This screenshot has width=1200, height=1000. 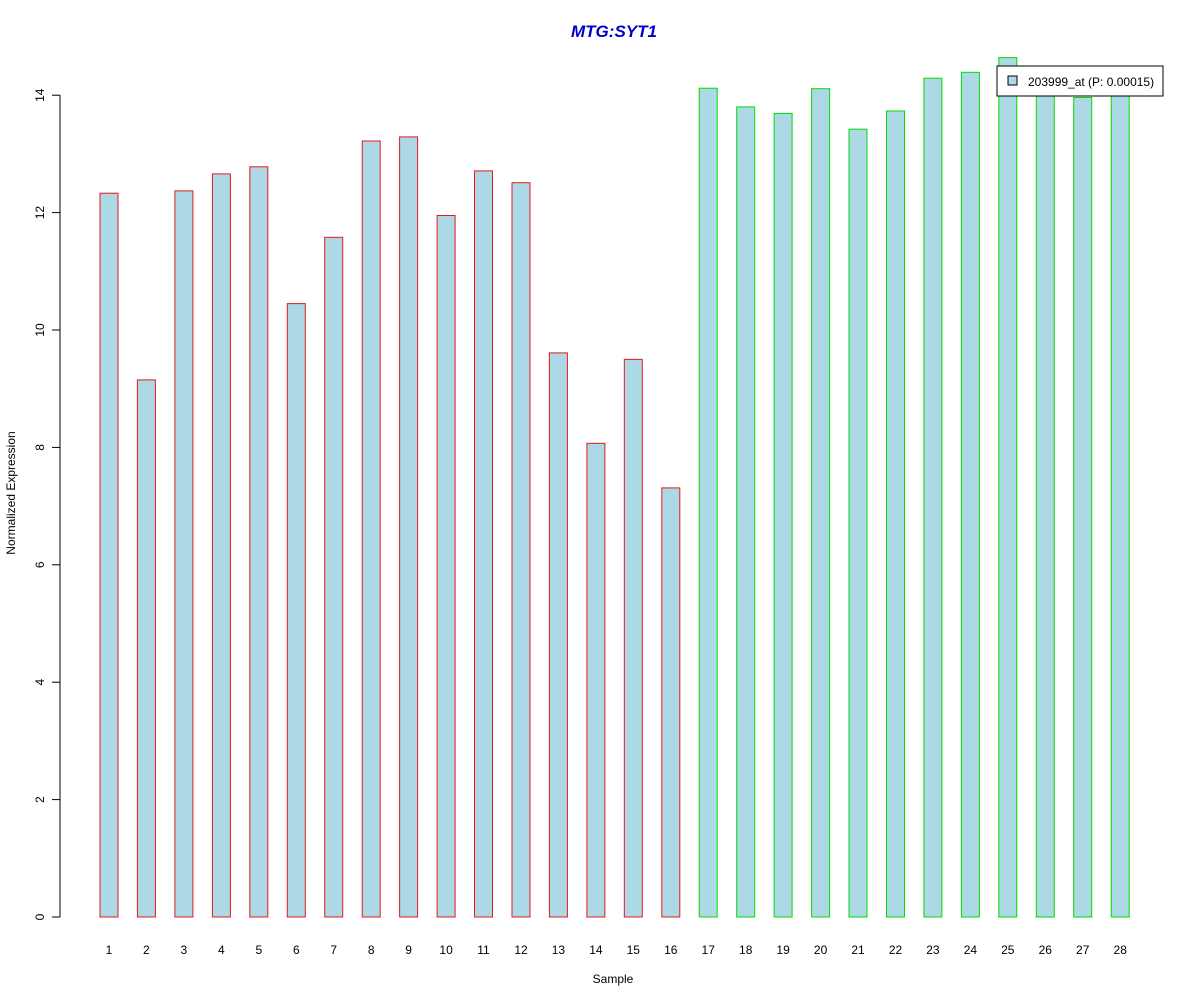 I want to click on x-tick-label: 1, so click(x=109, y=950).